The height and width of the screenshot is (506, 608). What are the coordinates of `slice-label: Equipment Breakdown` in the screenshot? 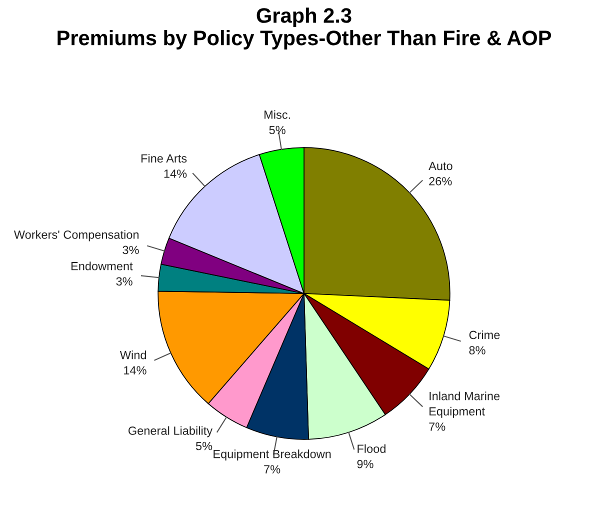 It's located at (272, 455).